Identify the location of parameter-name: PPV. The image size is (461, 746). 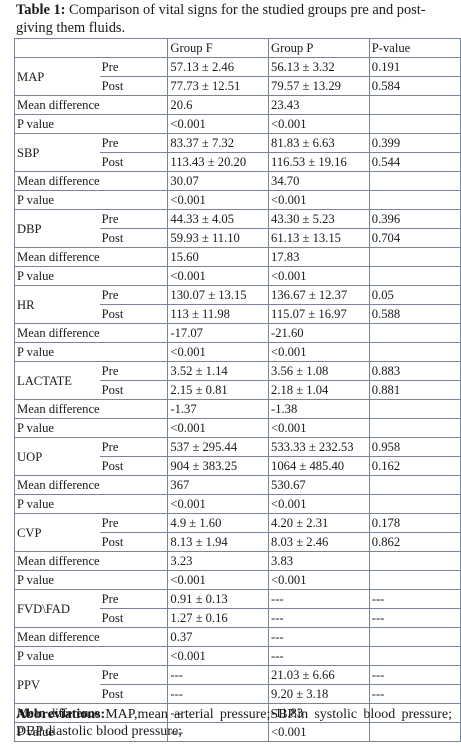
(56, 684).